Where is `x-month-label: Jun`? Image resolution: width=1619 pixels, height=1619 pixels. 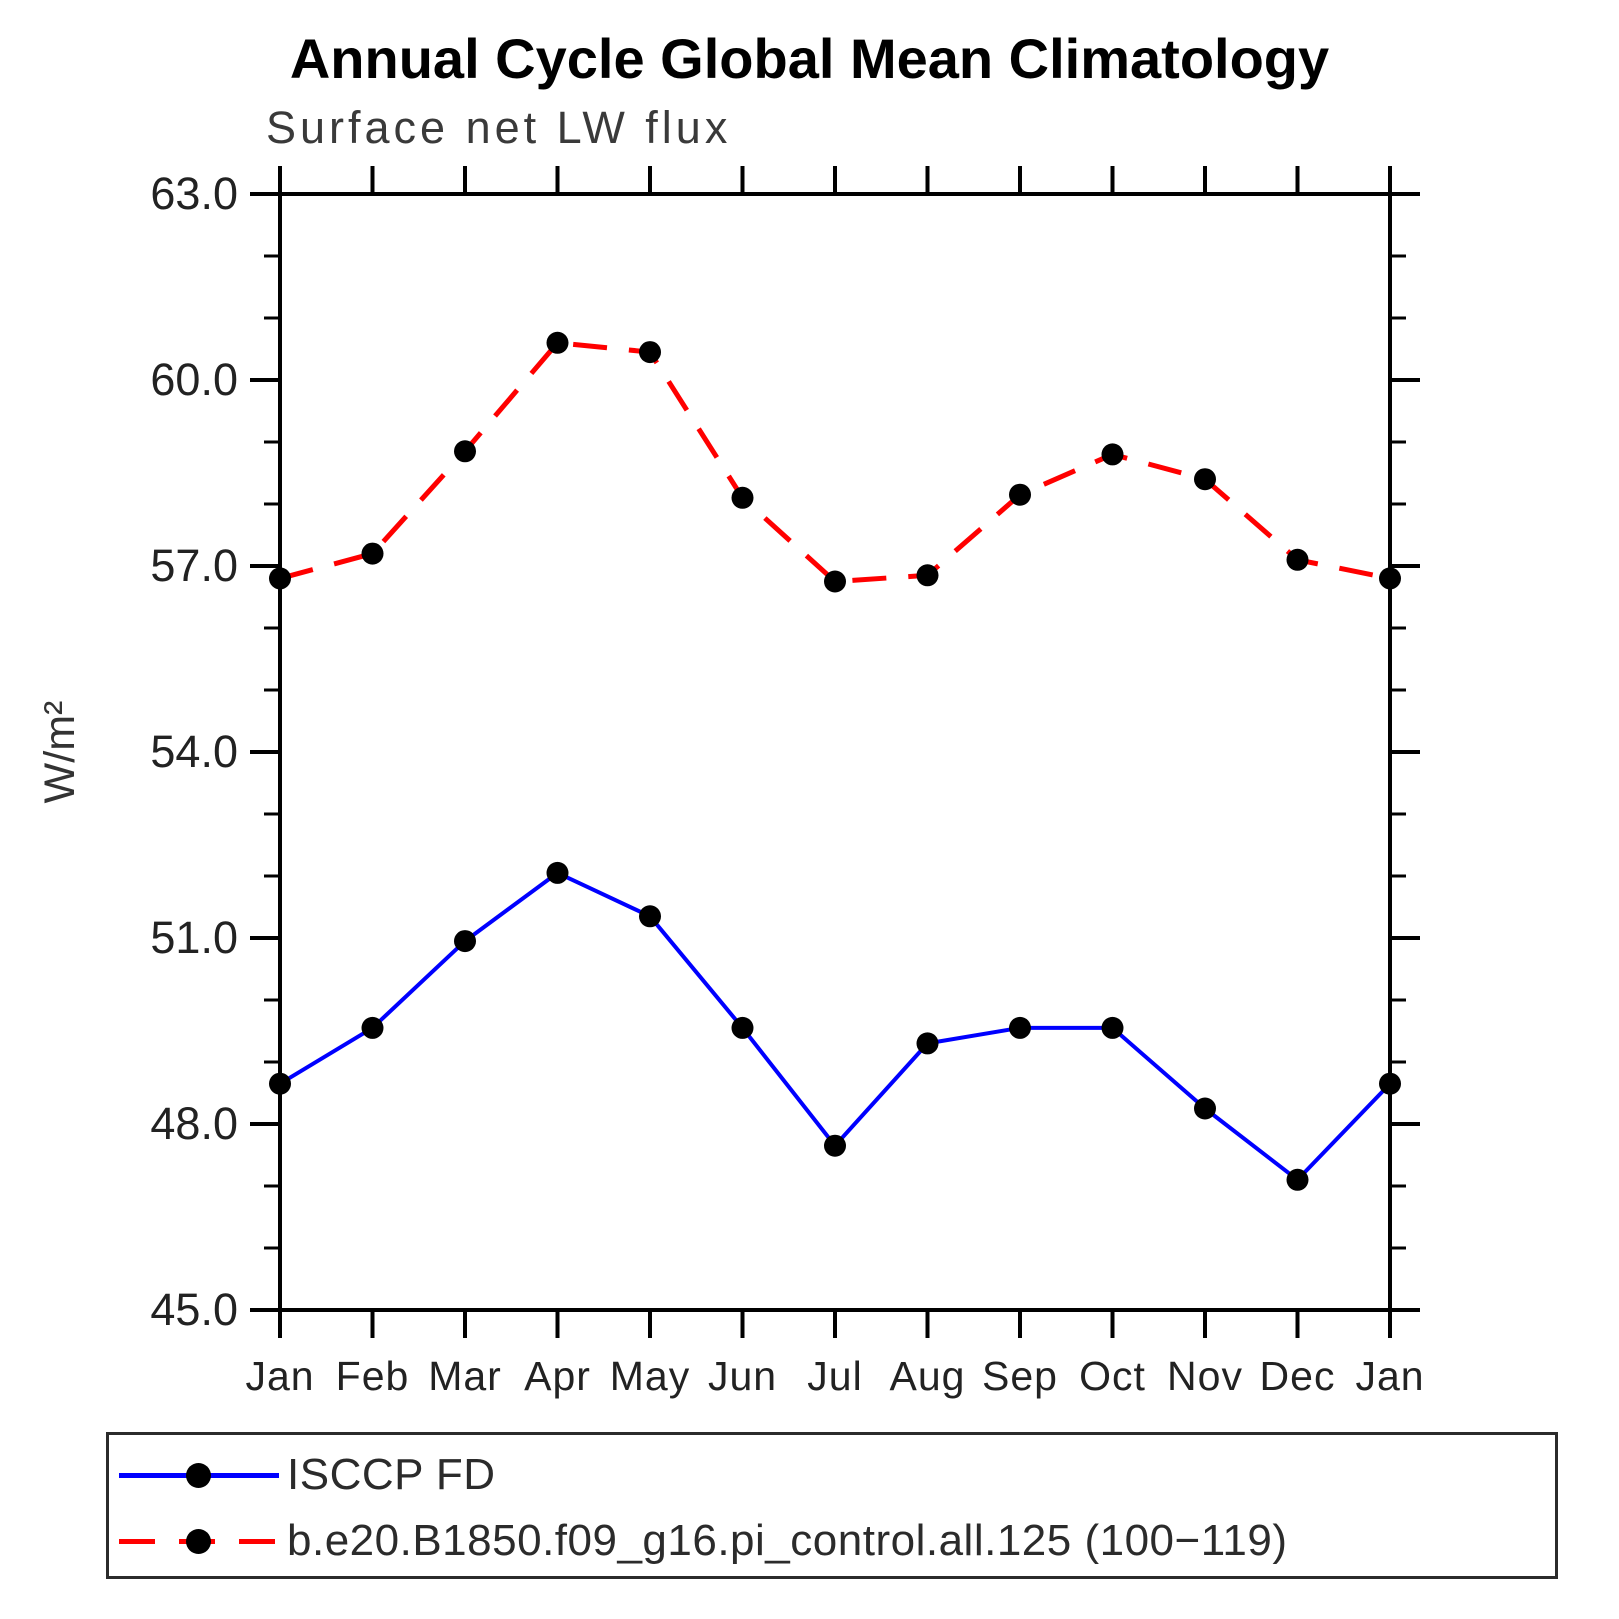 x-month-label: Jun is located at coordinates (742, 1376).